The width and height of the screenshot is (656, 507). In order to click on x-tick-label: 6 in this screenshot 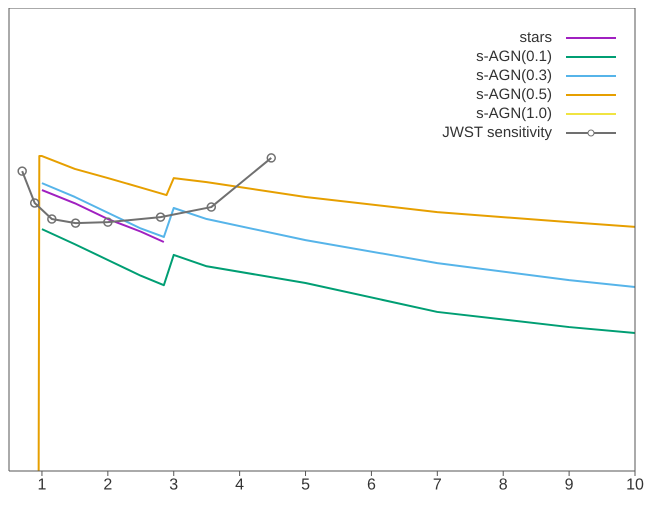, I will do `click(371, 485)`.